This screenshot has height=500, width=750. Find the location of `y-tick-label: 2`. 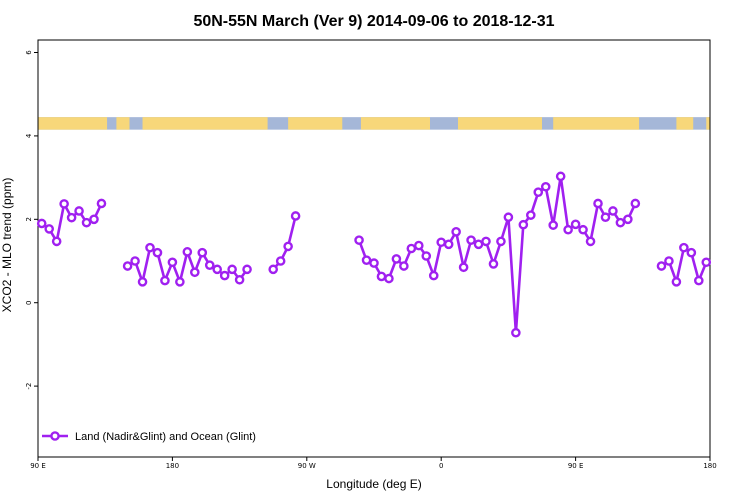

y-tick-label: 2 is located at coordinates (29, 219).